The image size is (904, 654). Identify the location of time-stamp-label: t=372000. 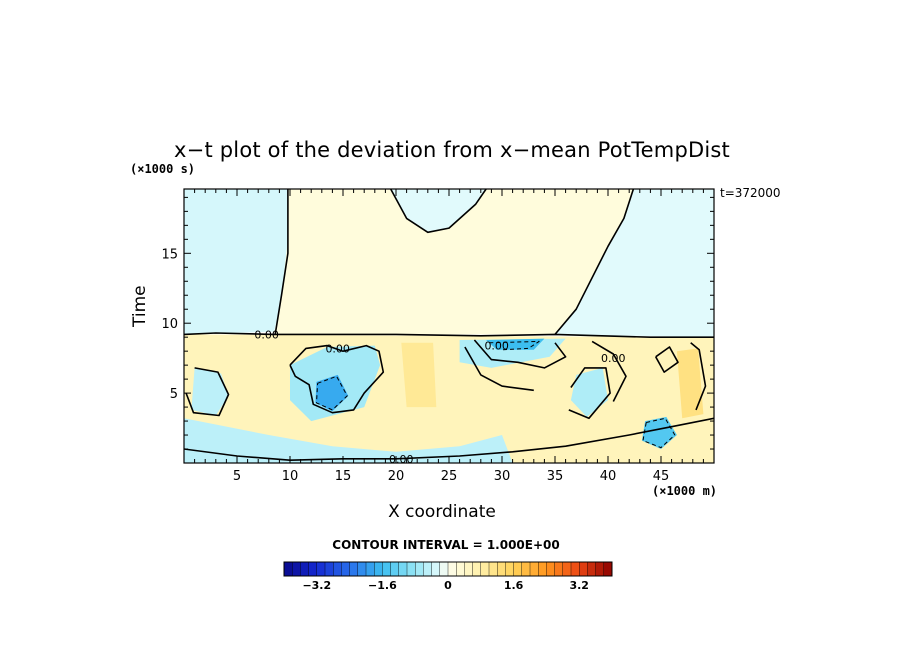
(750, 193).